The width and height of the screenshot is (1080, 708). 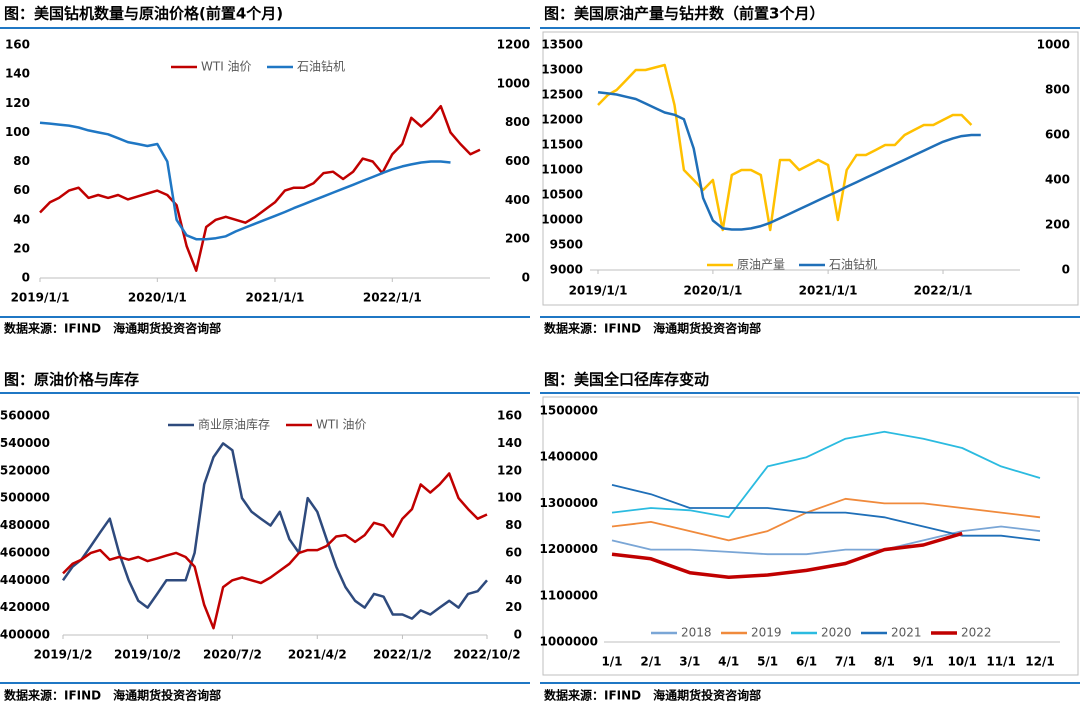 I want to click on y-tick-label: 1200000, so click(x=569, y=549).